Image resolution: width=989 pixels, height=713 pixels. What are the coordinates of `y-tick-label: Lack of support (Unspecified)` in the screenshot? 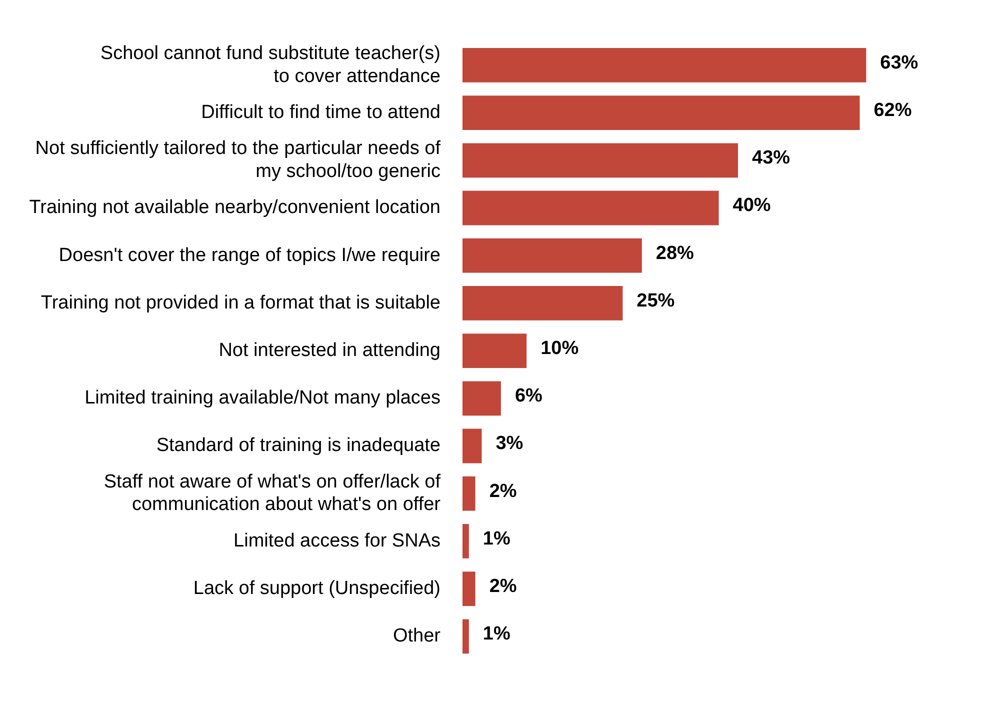 It's located at (316, 589).